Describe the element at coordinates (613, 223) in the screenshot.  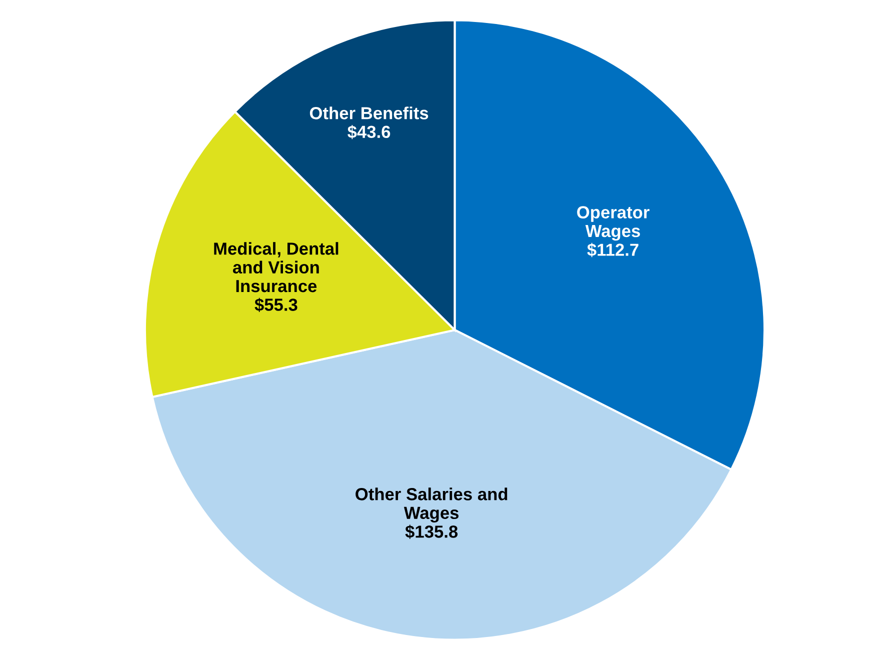
I see `slice-label: Operator Wages` at that location.